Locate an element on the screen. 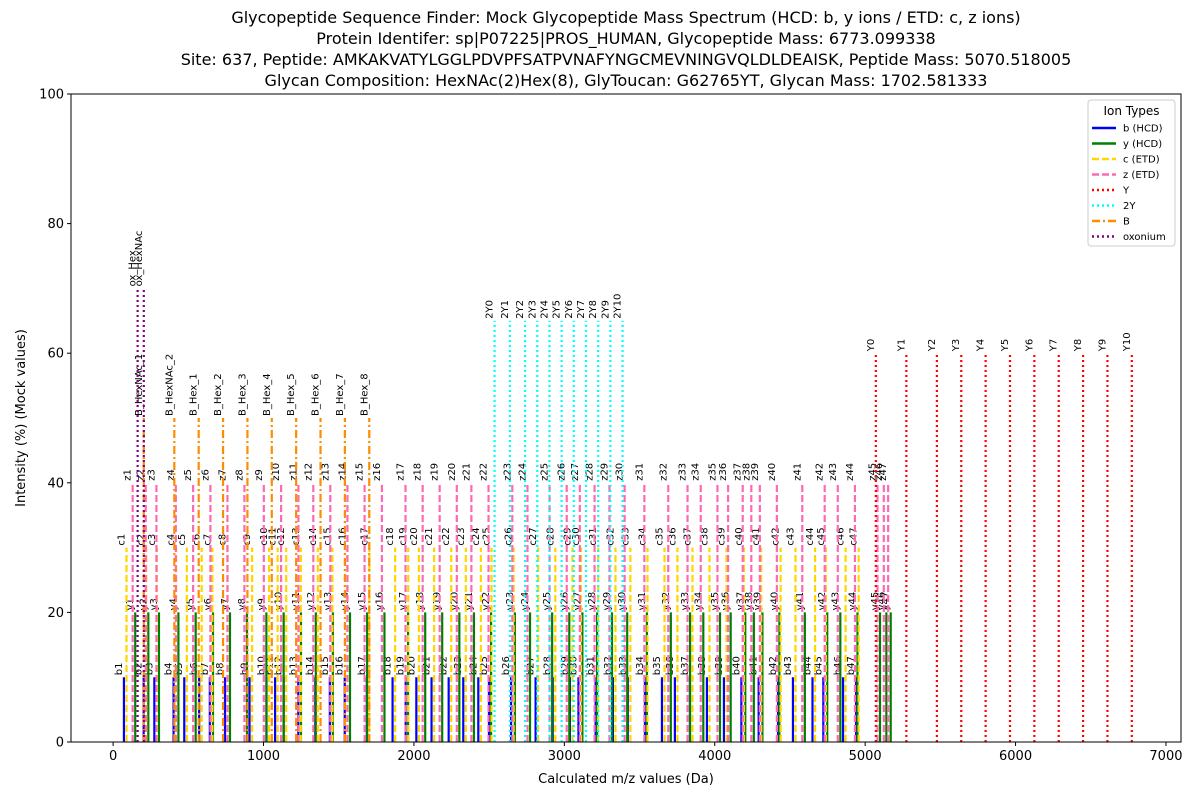 The height and width of the screenshot is (800, 1200). peak-label: b20 is located at coordinates (411, 665).